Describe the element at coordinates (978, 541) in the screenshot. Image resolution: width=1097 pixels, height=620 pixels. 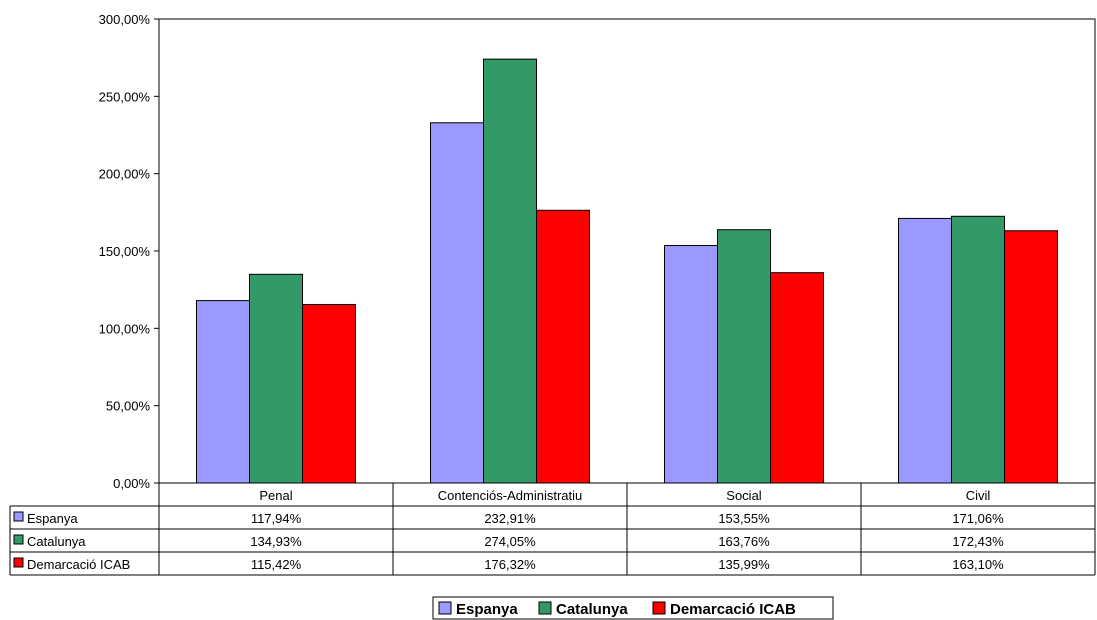
I see `table-value: 172,43%` at that location.